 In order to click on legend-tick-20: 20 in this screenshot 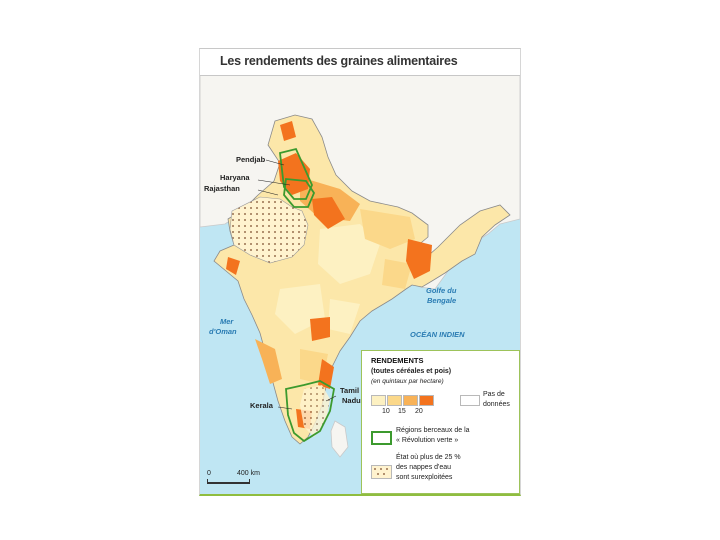, I will do `click(419, 411)`.